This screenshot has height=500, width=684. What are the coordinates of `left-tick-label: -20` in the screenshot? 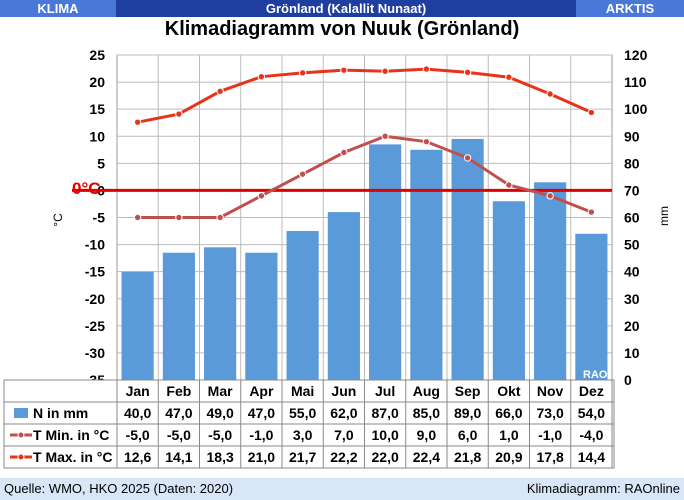 It's located at (95, 299).